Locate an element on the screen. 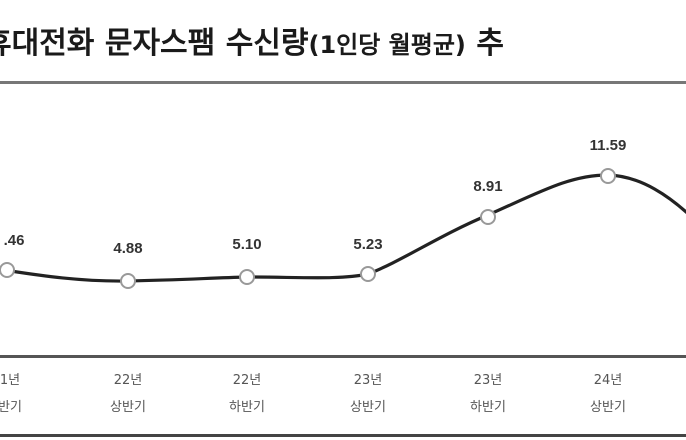 The width and height of the screenshot is (686, 440). x-axis-label: 24년 상반기 is located at coordinates (608, 394).